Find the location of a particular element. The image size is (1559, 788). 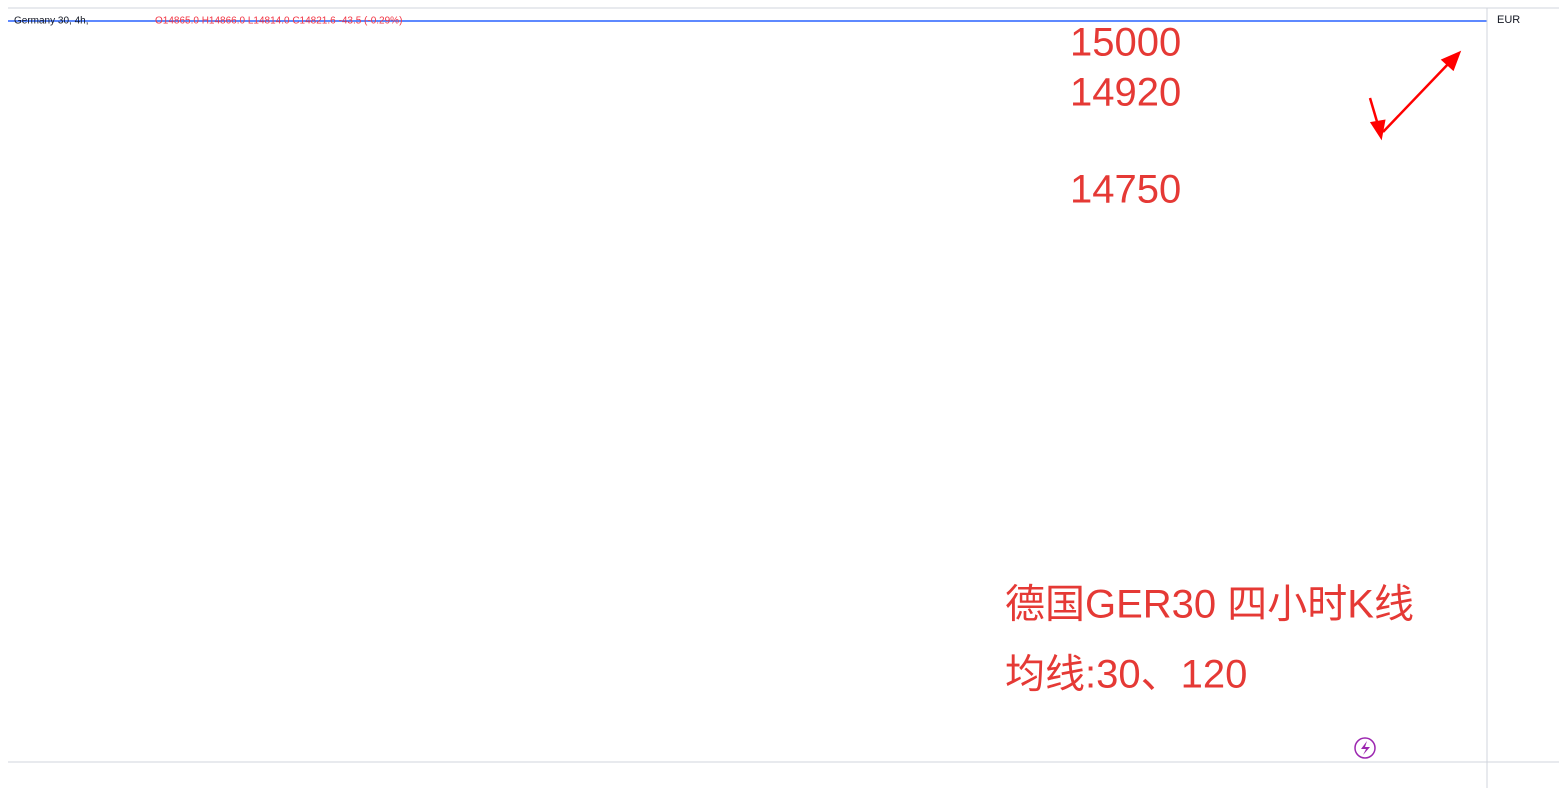

drawn-arrows is located at coordinates (1415, 95).